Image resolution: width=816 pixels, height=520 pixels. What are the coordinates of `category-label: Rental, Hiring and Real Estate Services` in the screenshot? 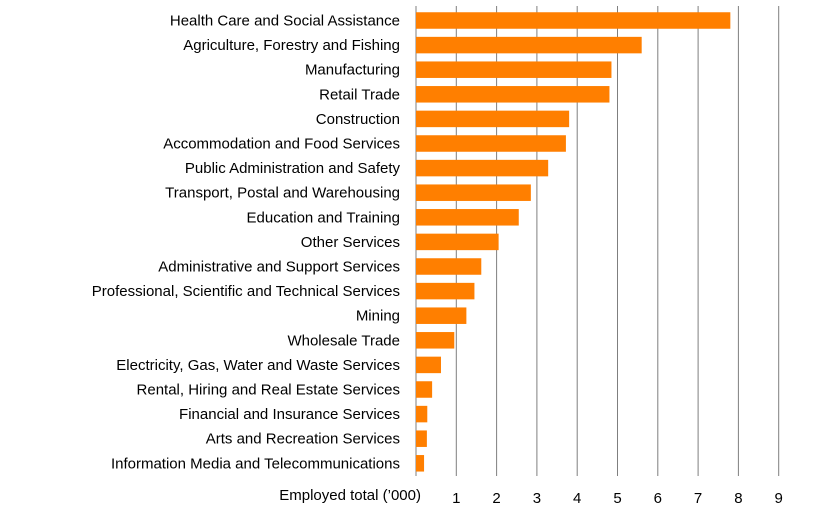 It's located at (268, 390).